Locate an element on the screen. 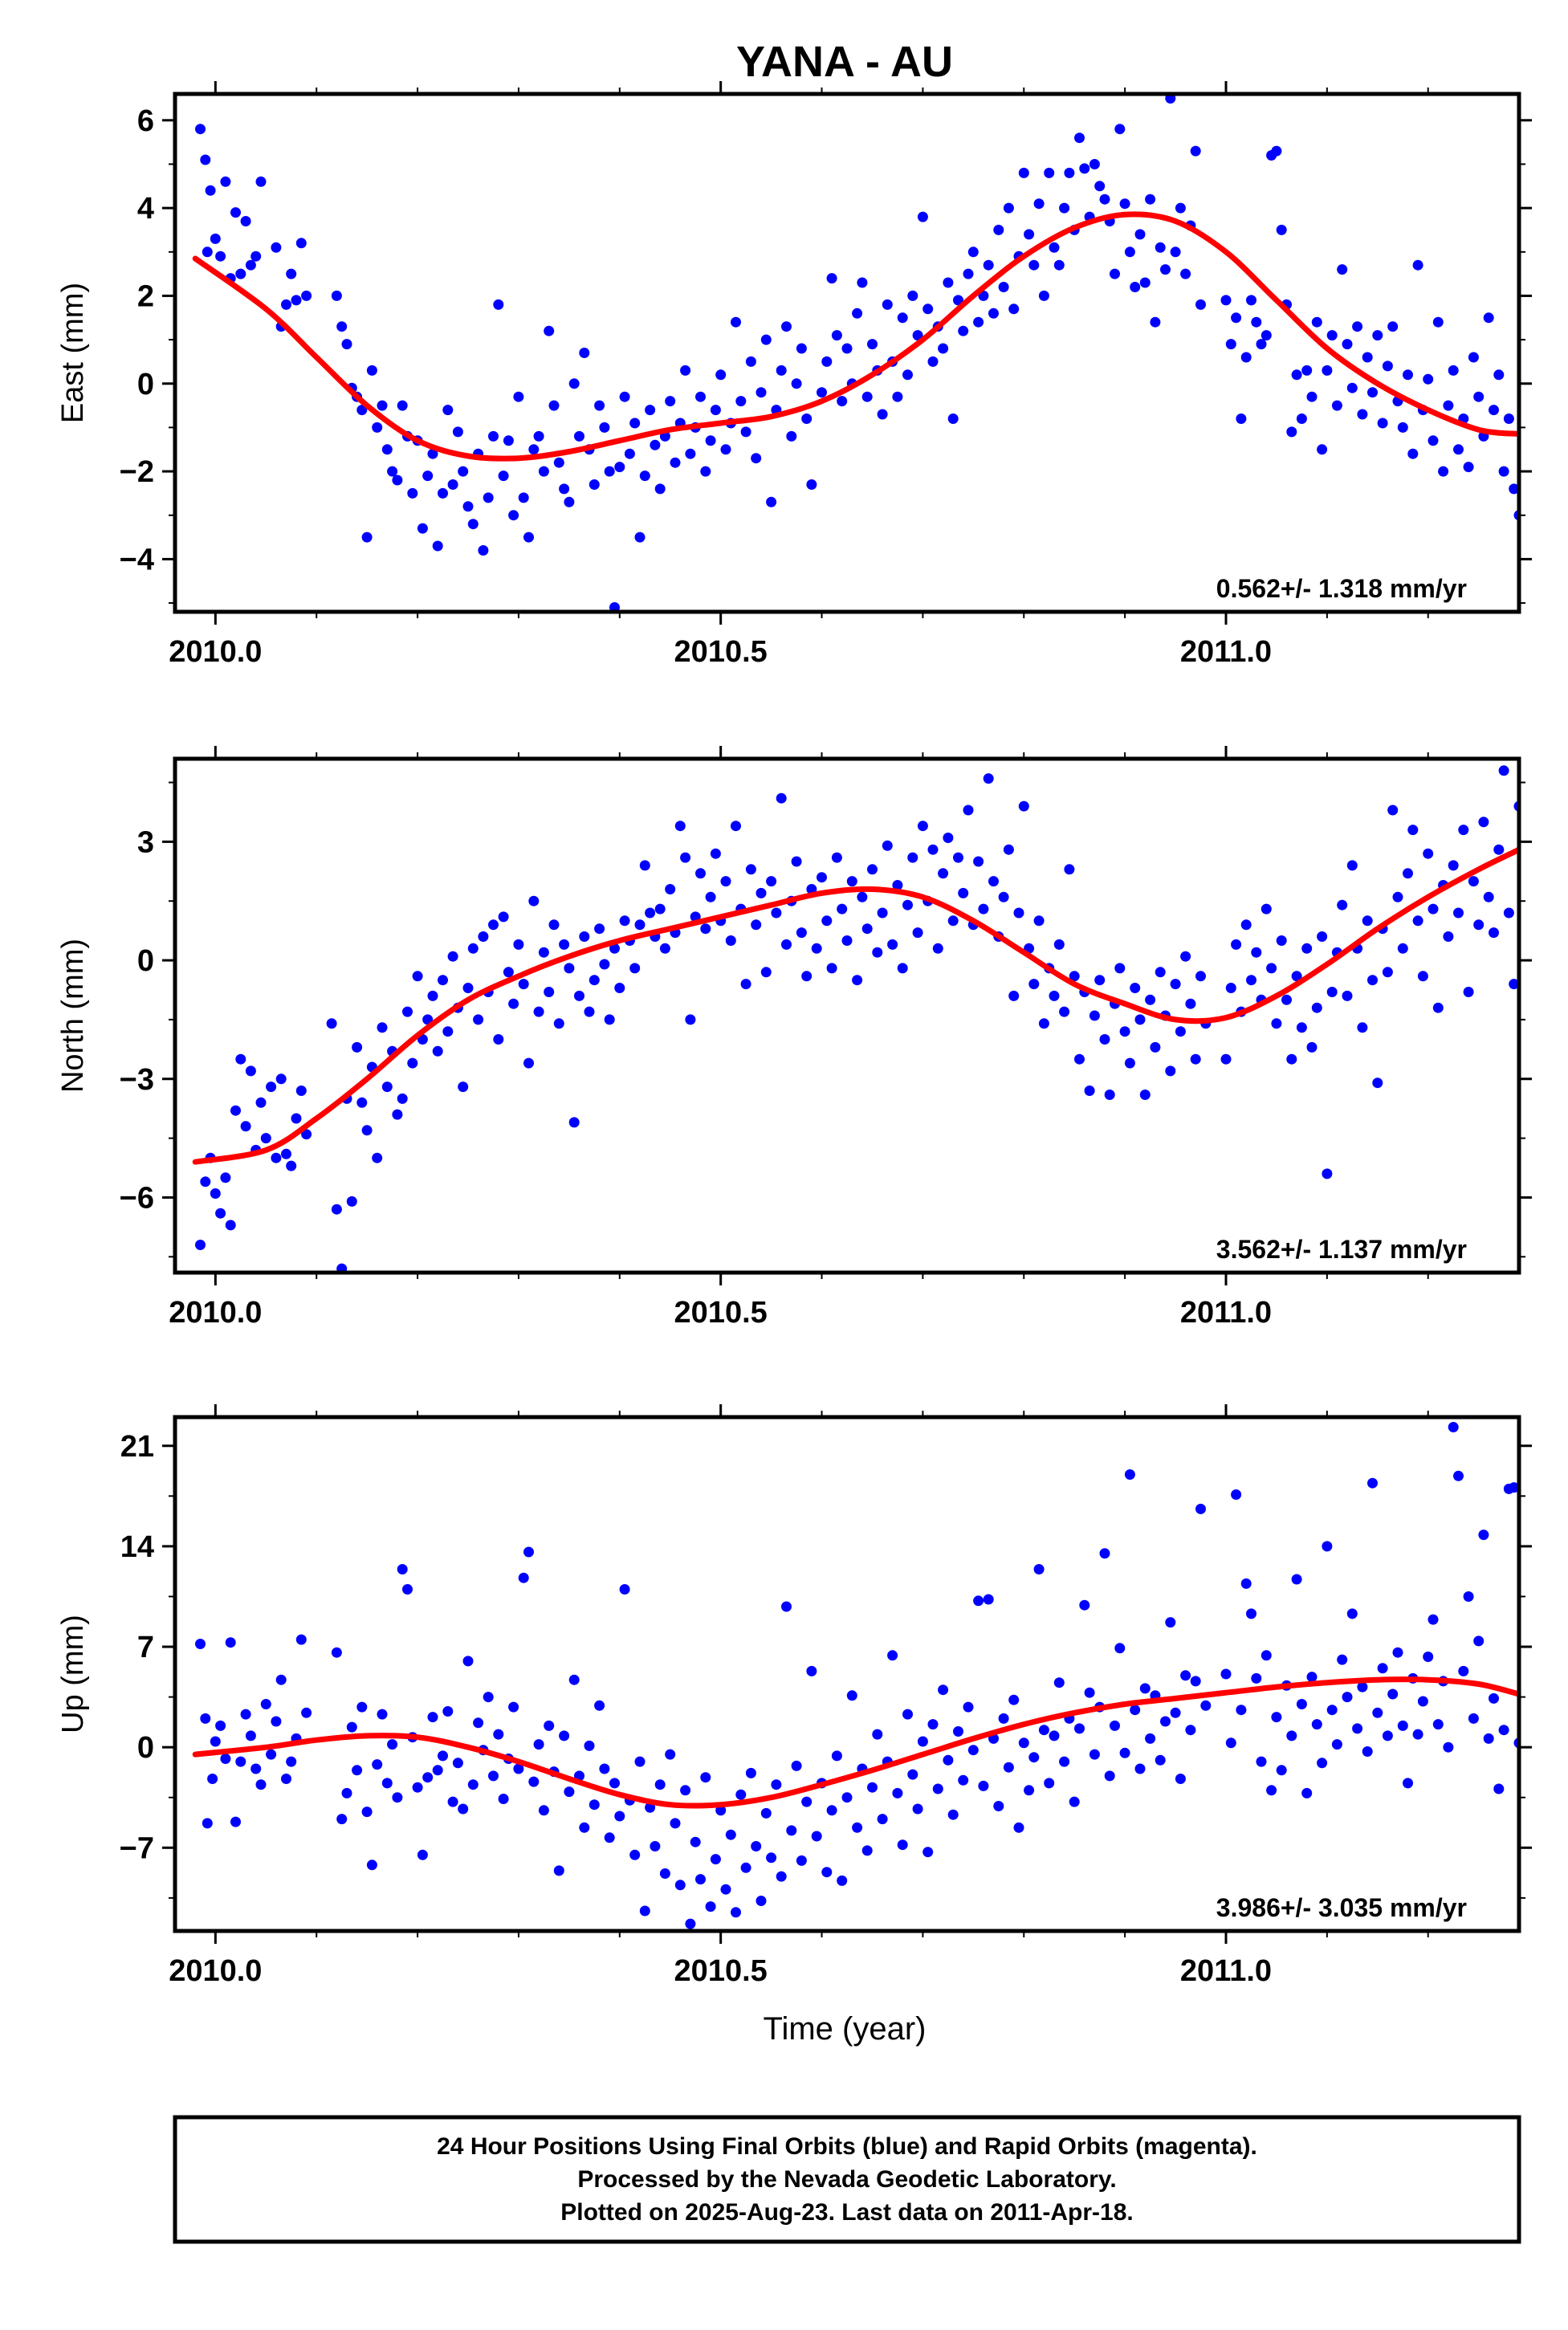 Image resolution: width=1568 pixels, height=2330 pixels. north-x-tick-label: 2011.0 is located at coordinates (1226, 1313).